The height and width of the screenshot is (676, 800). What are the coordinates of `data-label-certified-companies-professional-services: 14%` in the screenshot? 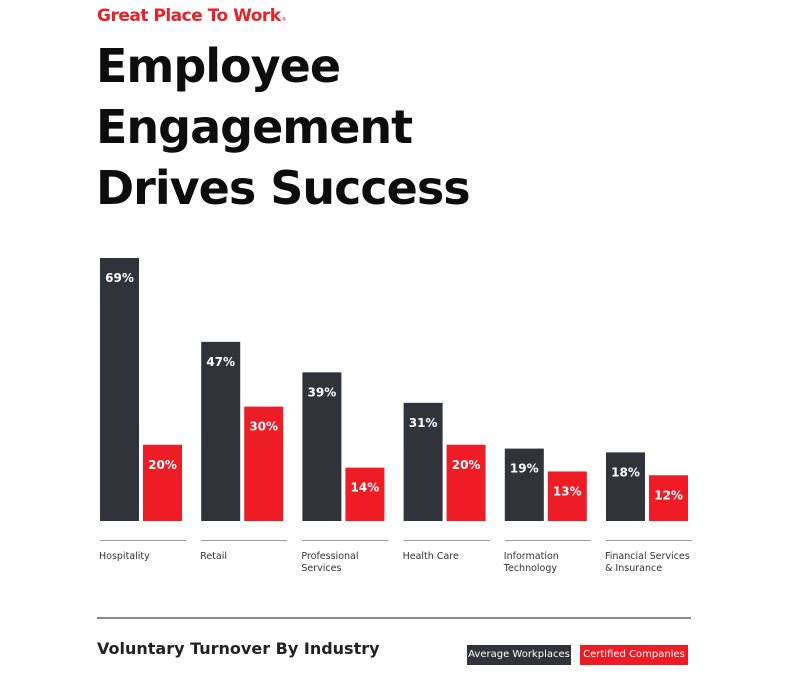 It's located at (365, 488).